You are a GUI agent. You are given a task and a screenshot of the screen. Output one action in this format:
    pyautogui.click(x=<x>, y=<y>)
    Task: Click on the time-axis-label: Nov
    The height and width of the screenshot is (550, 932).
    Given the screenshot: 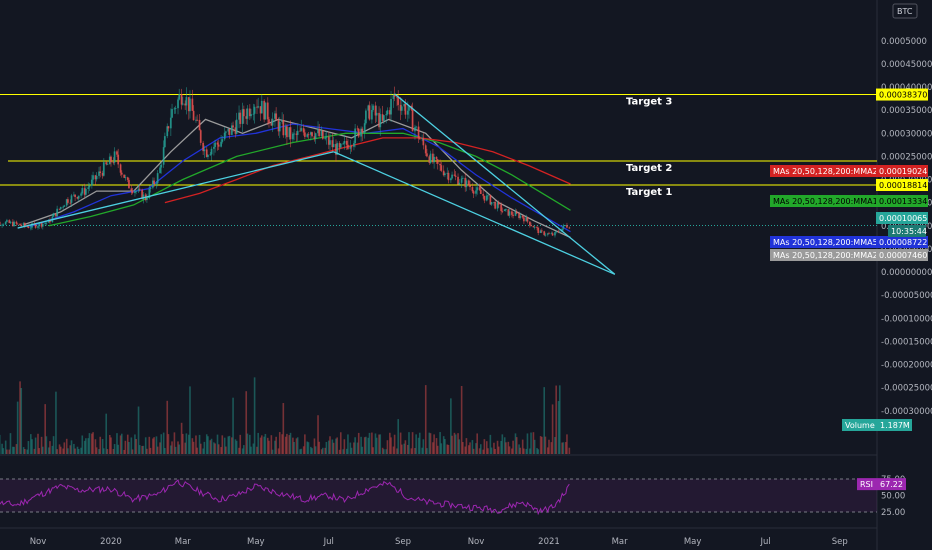 What is the action you would take?
    pyautogui.click(x=476, y=542)
    